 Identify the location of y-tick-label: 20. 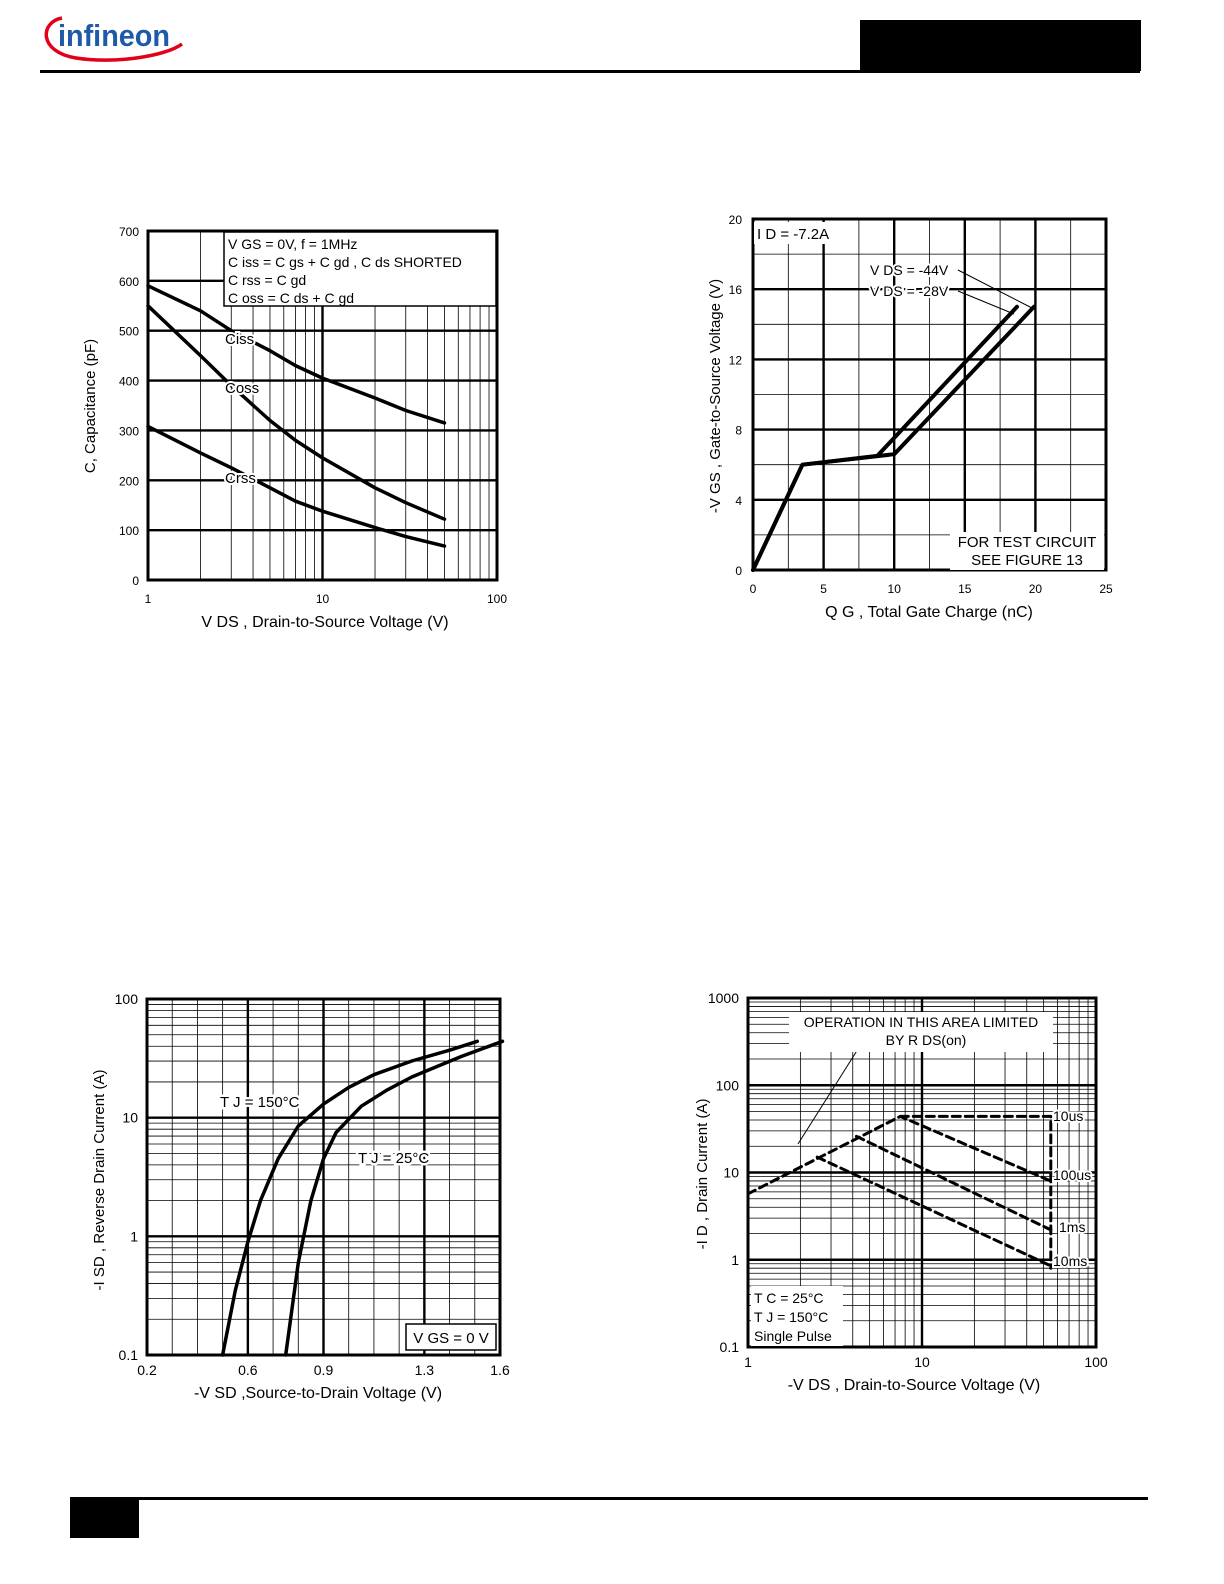
(736, 220).